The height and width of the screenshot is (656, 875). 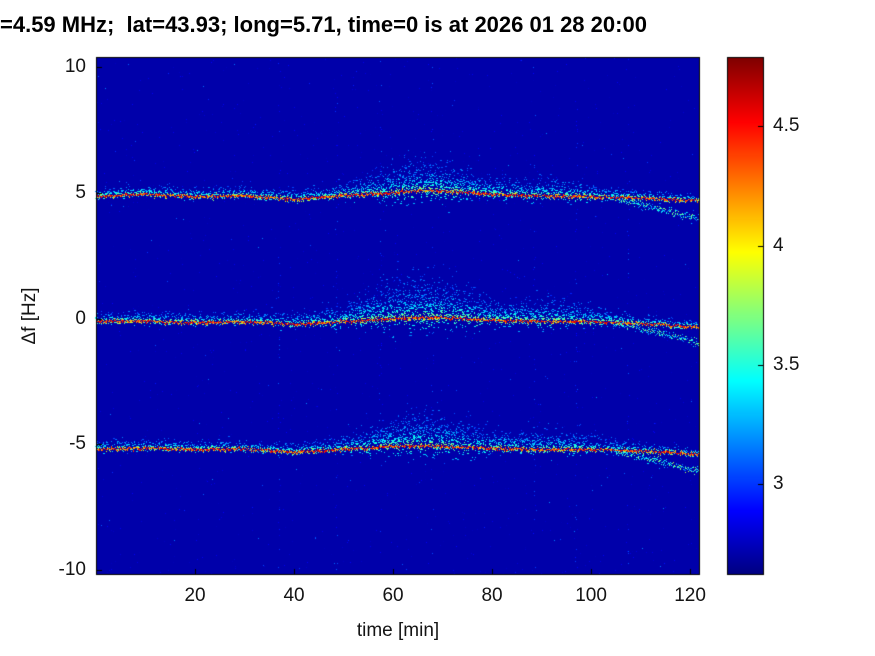 I want to click on x-tick-label: 120, so click(x=690, y=595).